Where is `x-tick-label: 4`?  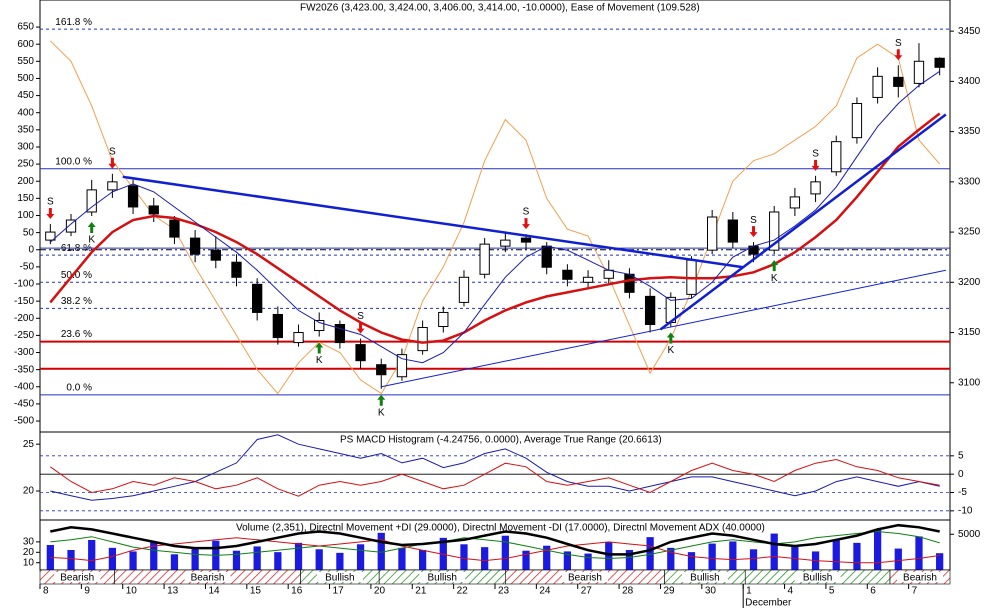
x-tick-label: 4 is located at coordinates (791, 591).